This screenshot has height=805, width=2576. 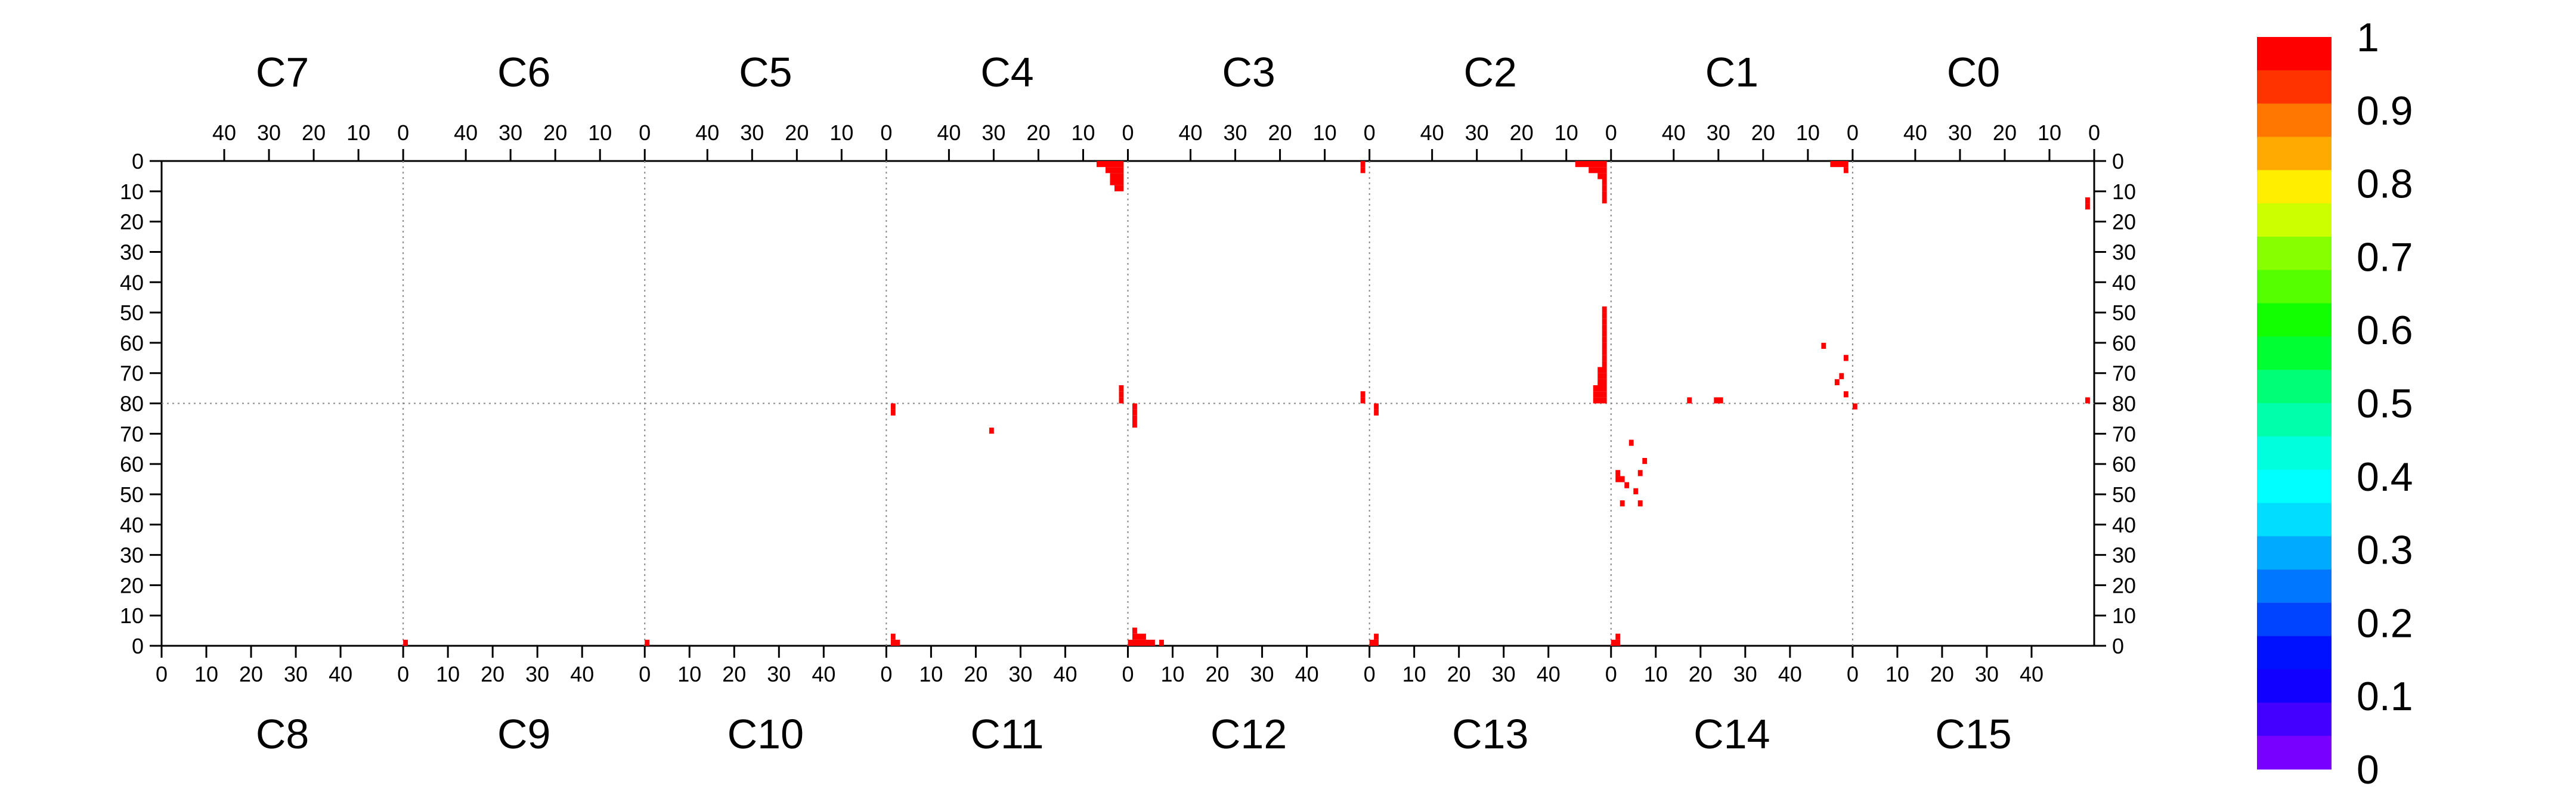 I want to click on y-tick-label-left: 80, so click(x=132, y=404).